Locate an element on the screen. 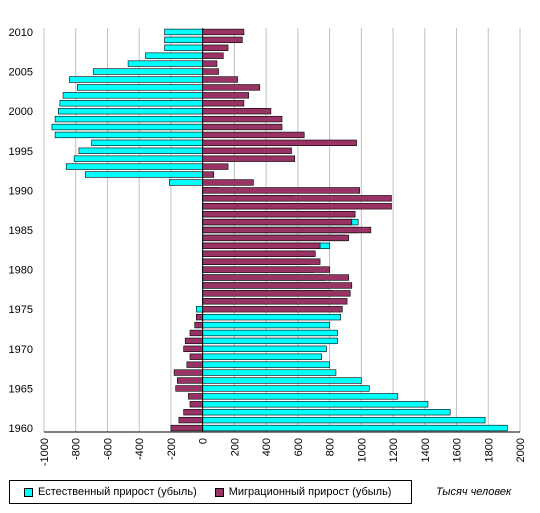 The image size is (540, 513). migration-bar-1987 is located at coordinates (279, 214).